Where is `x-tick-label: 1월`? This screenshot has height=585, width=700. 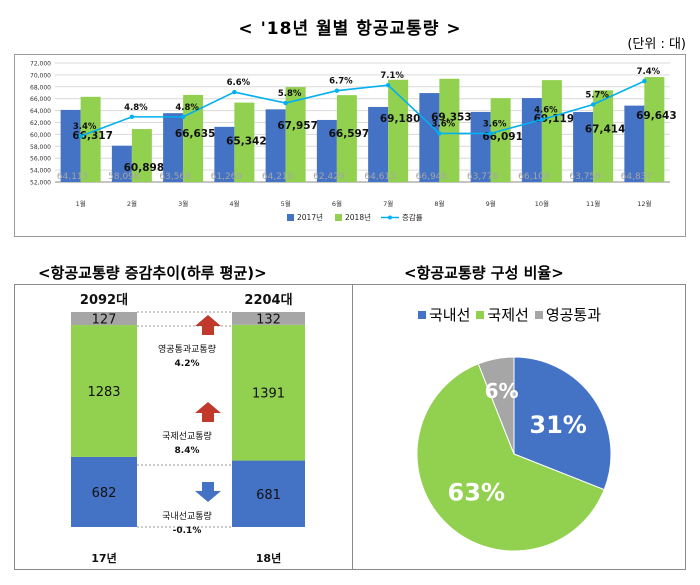 x-tick-label: 1월 is located at coordinates (81, 203).